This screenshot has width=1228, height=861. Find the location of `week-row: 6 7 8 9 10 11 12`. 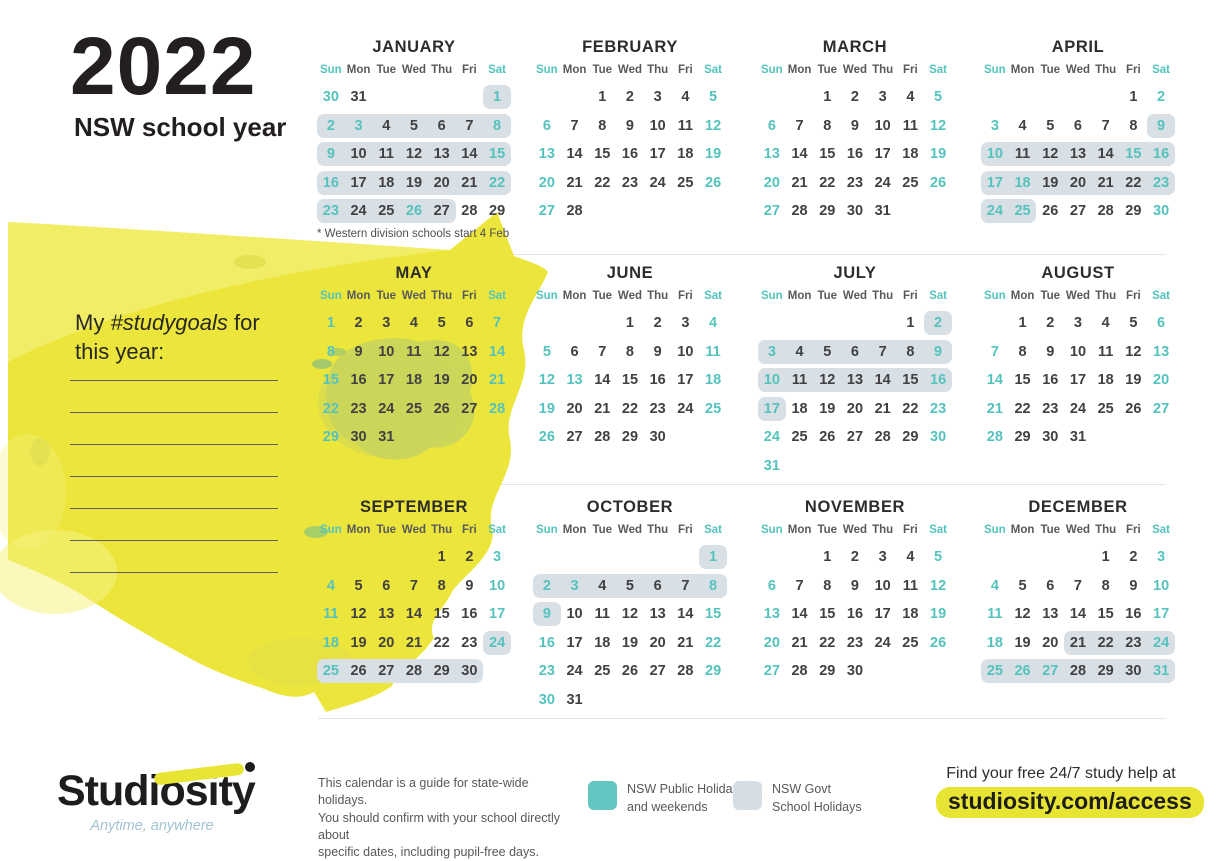

week-row: 6 7 8 9 10 11 12 is located at coordinates (855, 586).